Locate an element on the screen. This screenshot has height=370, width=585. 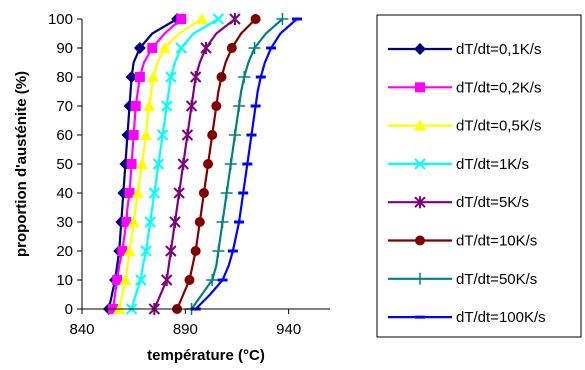
legend-item-6: dT/dt=10K/s is located at coordinates (462, 241).